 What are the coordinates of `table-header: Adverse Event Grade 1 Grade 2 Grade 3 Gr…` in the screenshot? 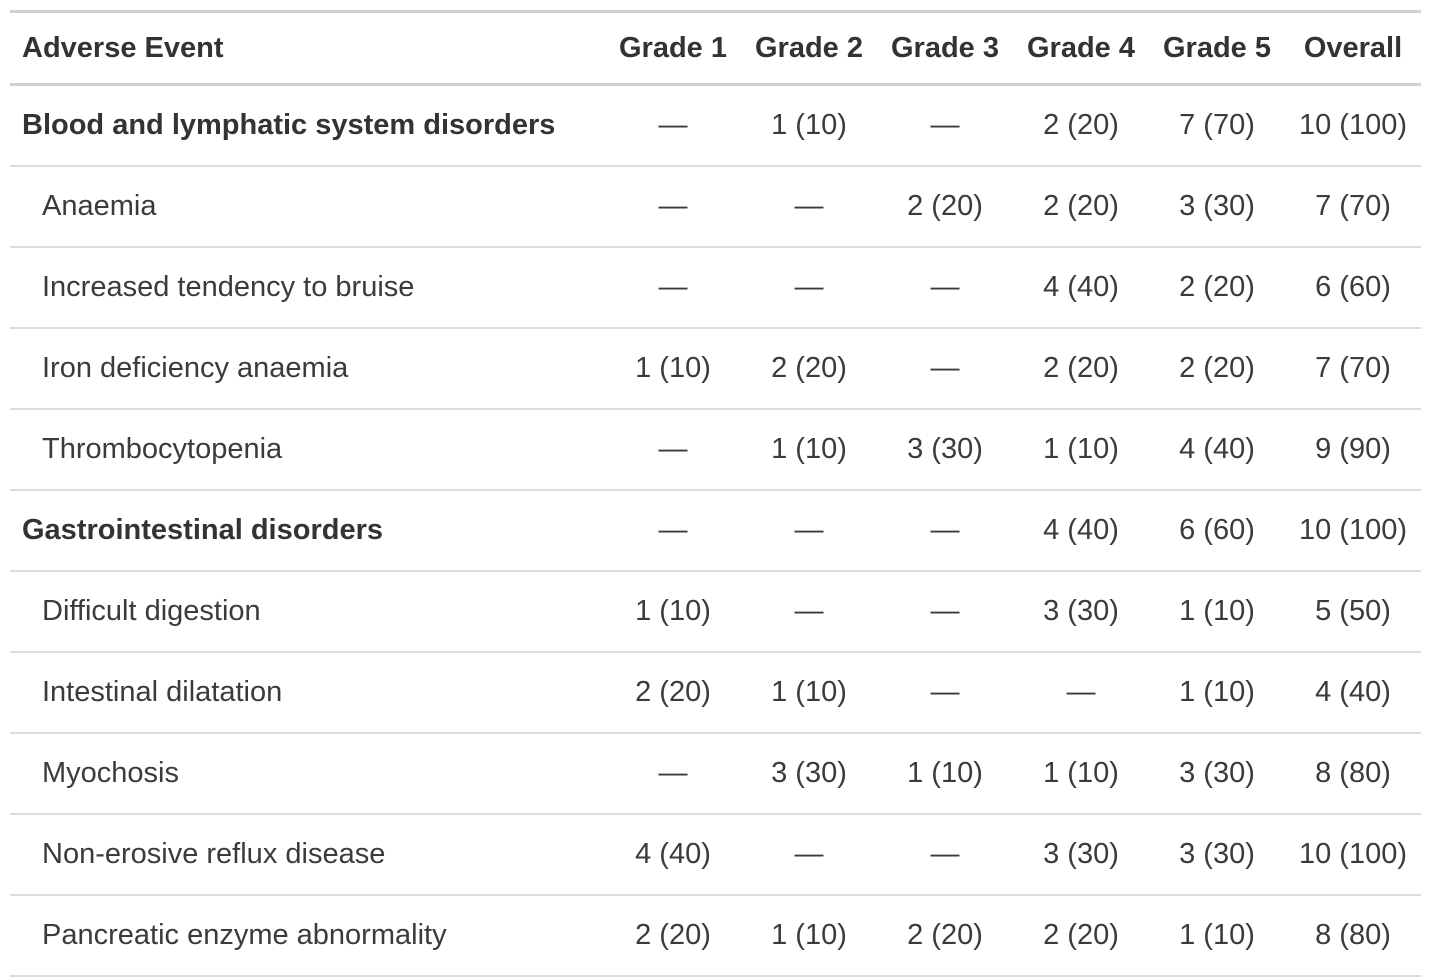 It's located at (715, 48).